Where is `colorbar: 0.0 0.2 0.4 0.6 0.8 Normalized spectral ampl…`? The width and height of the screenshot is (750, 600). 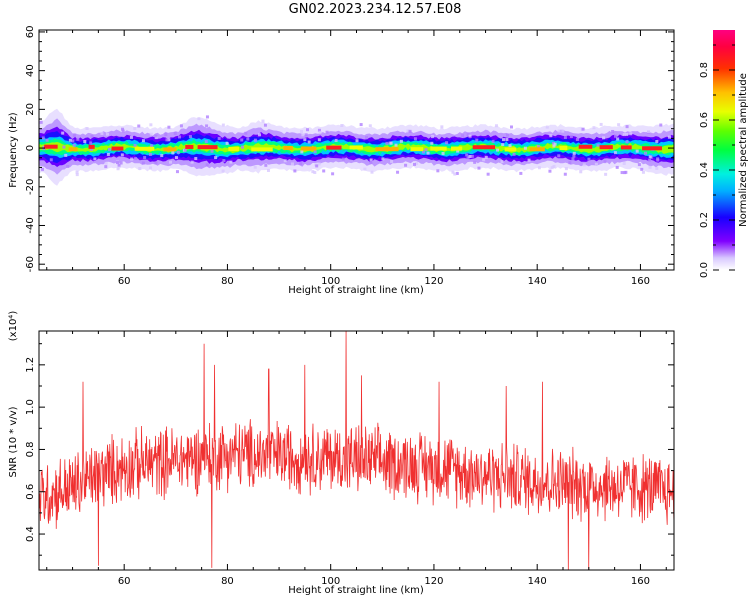
colorbar: 0.0 0.2 0.4 0.6 0.8 Normalized spectral ampl… is located at coordinates (724, 154).